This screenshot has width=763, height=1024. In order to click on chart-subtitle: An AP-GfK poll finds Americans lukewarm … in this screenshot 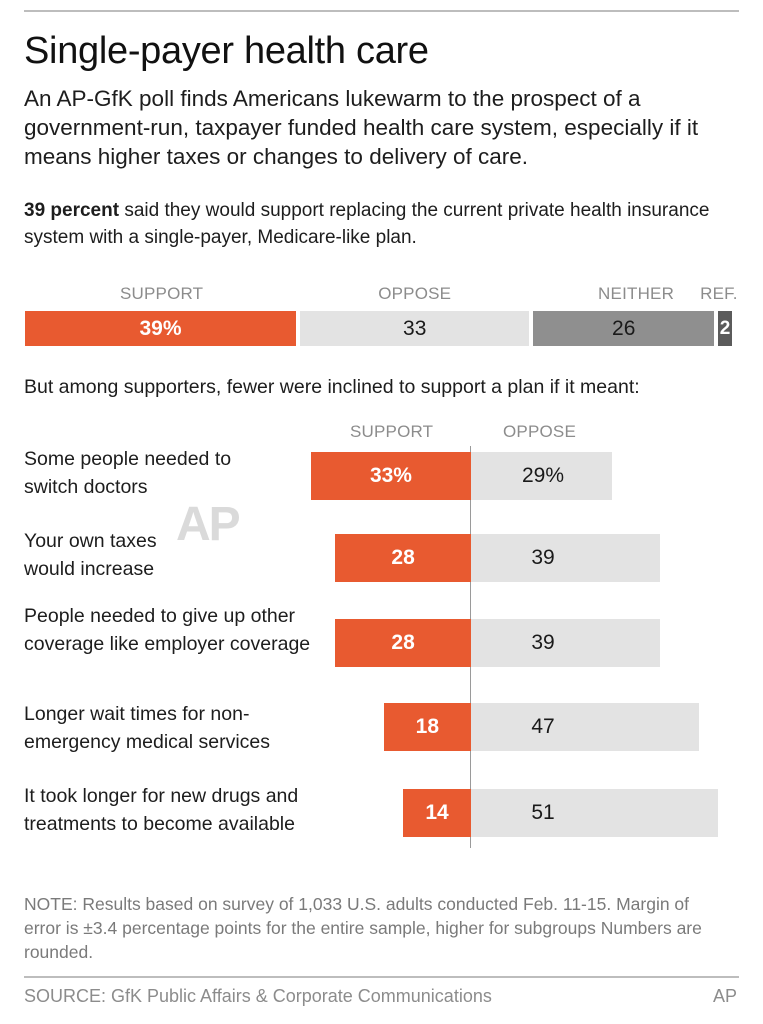, I will do `click(361, 127)`.